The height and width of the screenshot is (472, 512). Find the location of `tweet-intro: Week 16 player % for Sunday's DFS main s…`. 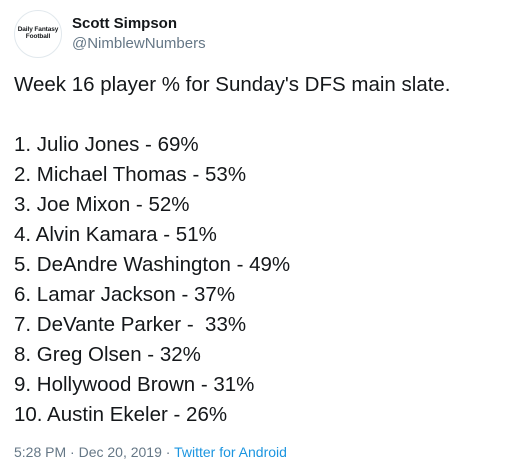

tweet-intro: Week 16 player % for Sunday's DFS main s… is located at coordinates (232, 84).